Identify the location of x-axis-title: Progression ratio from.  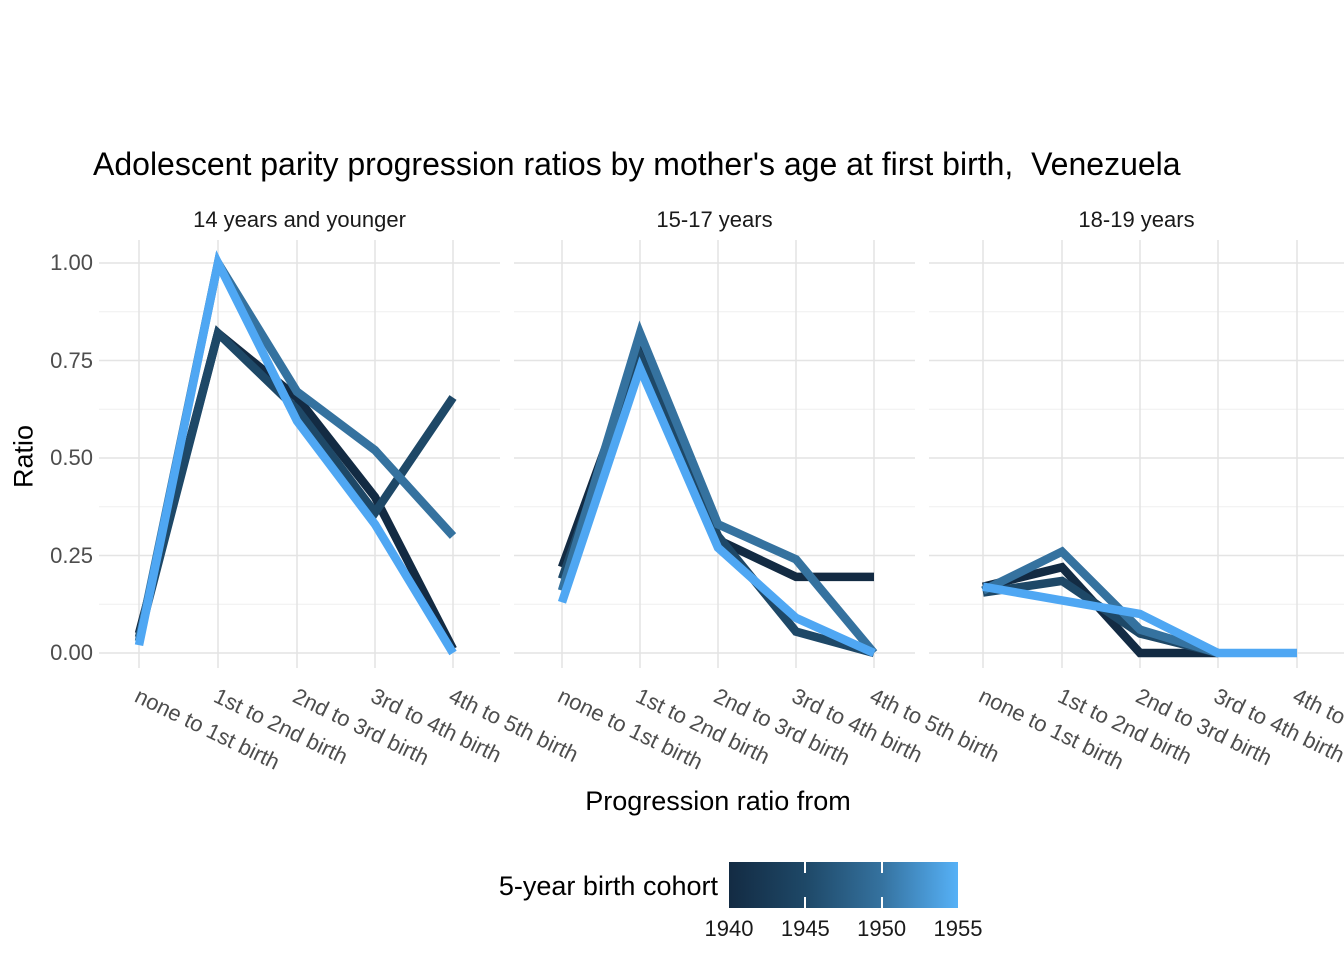
(718, 801).